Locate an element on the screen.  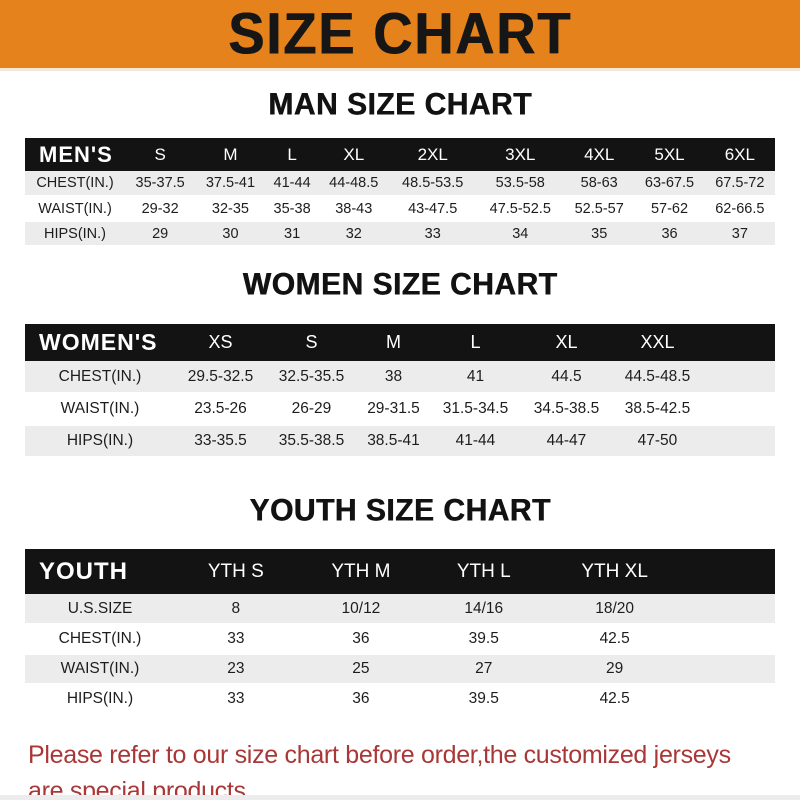
size-value-cell: 35-38 is located at coordinates (292, 208).